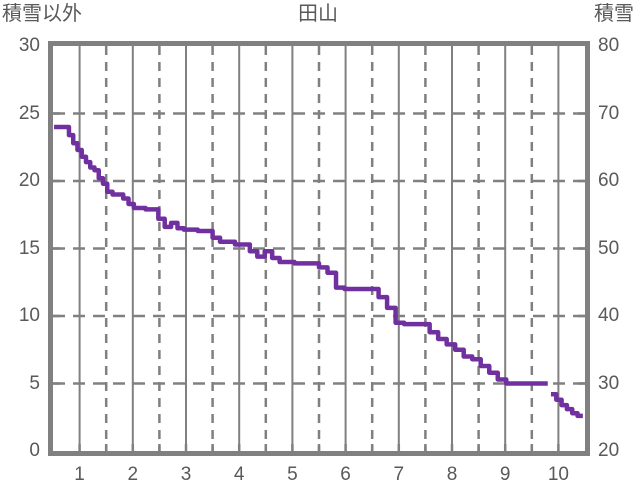 This screenshot has width=636, height=501. Describe the element at coordinates (186, 474) in the screenshot. I see `x-axis-tick-label: 3` at that location.